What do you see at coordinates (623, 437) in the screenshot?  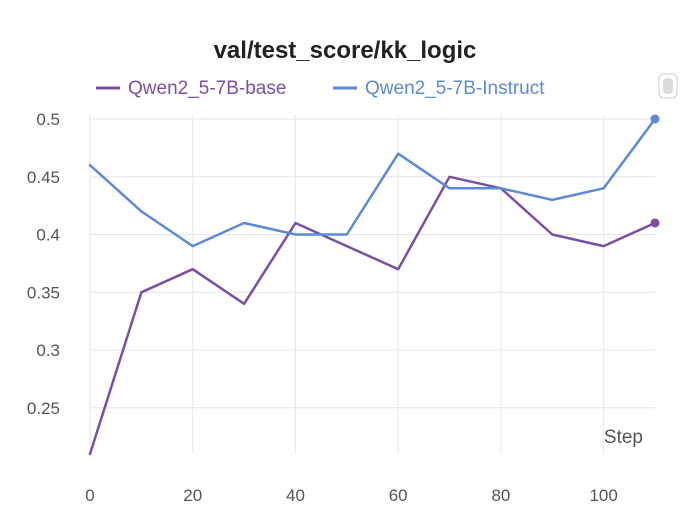 I see `x-axis-label: Step` at bounding box center [623, 437].